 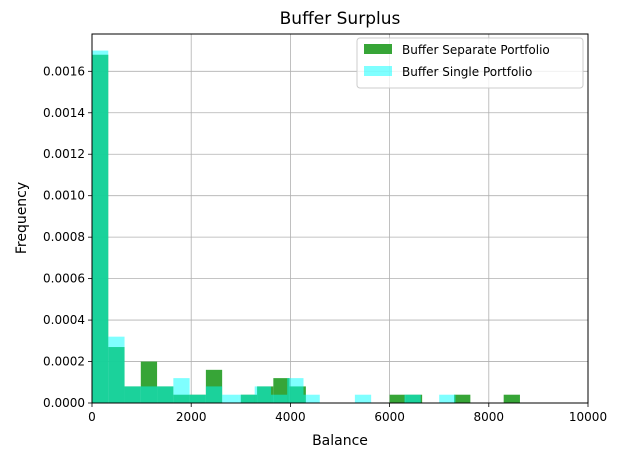 I want to click on x-axis-label: Balance, so click(x=340, y=441).